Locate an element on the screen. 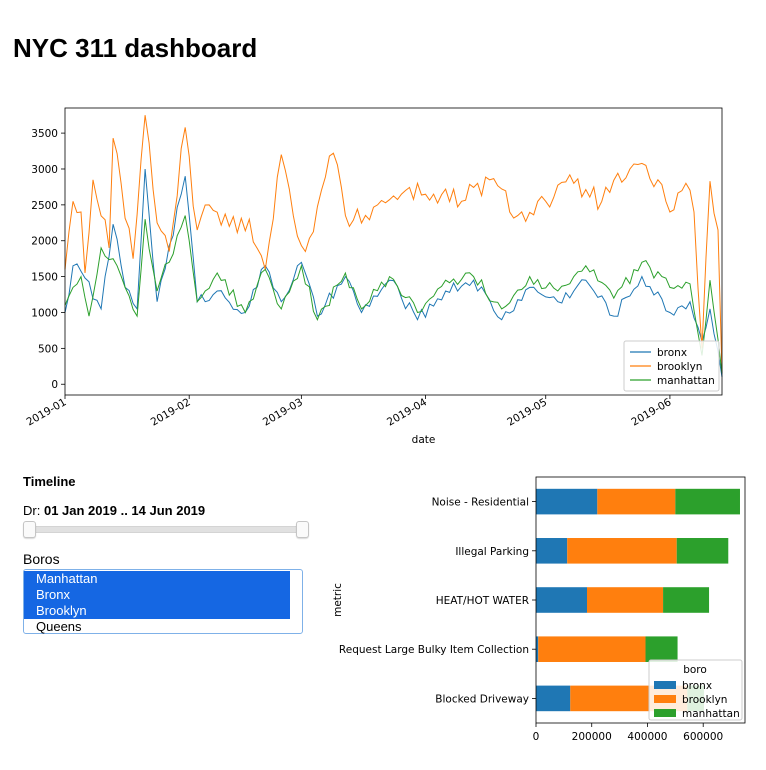 This screenshot has width=766, height=770. slider-start-handle is located at coordinates (29, 529).